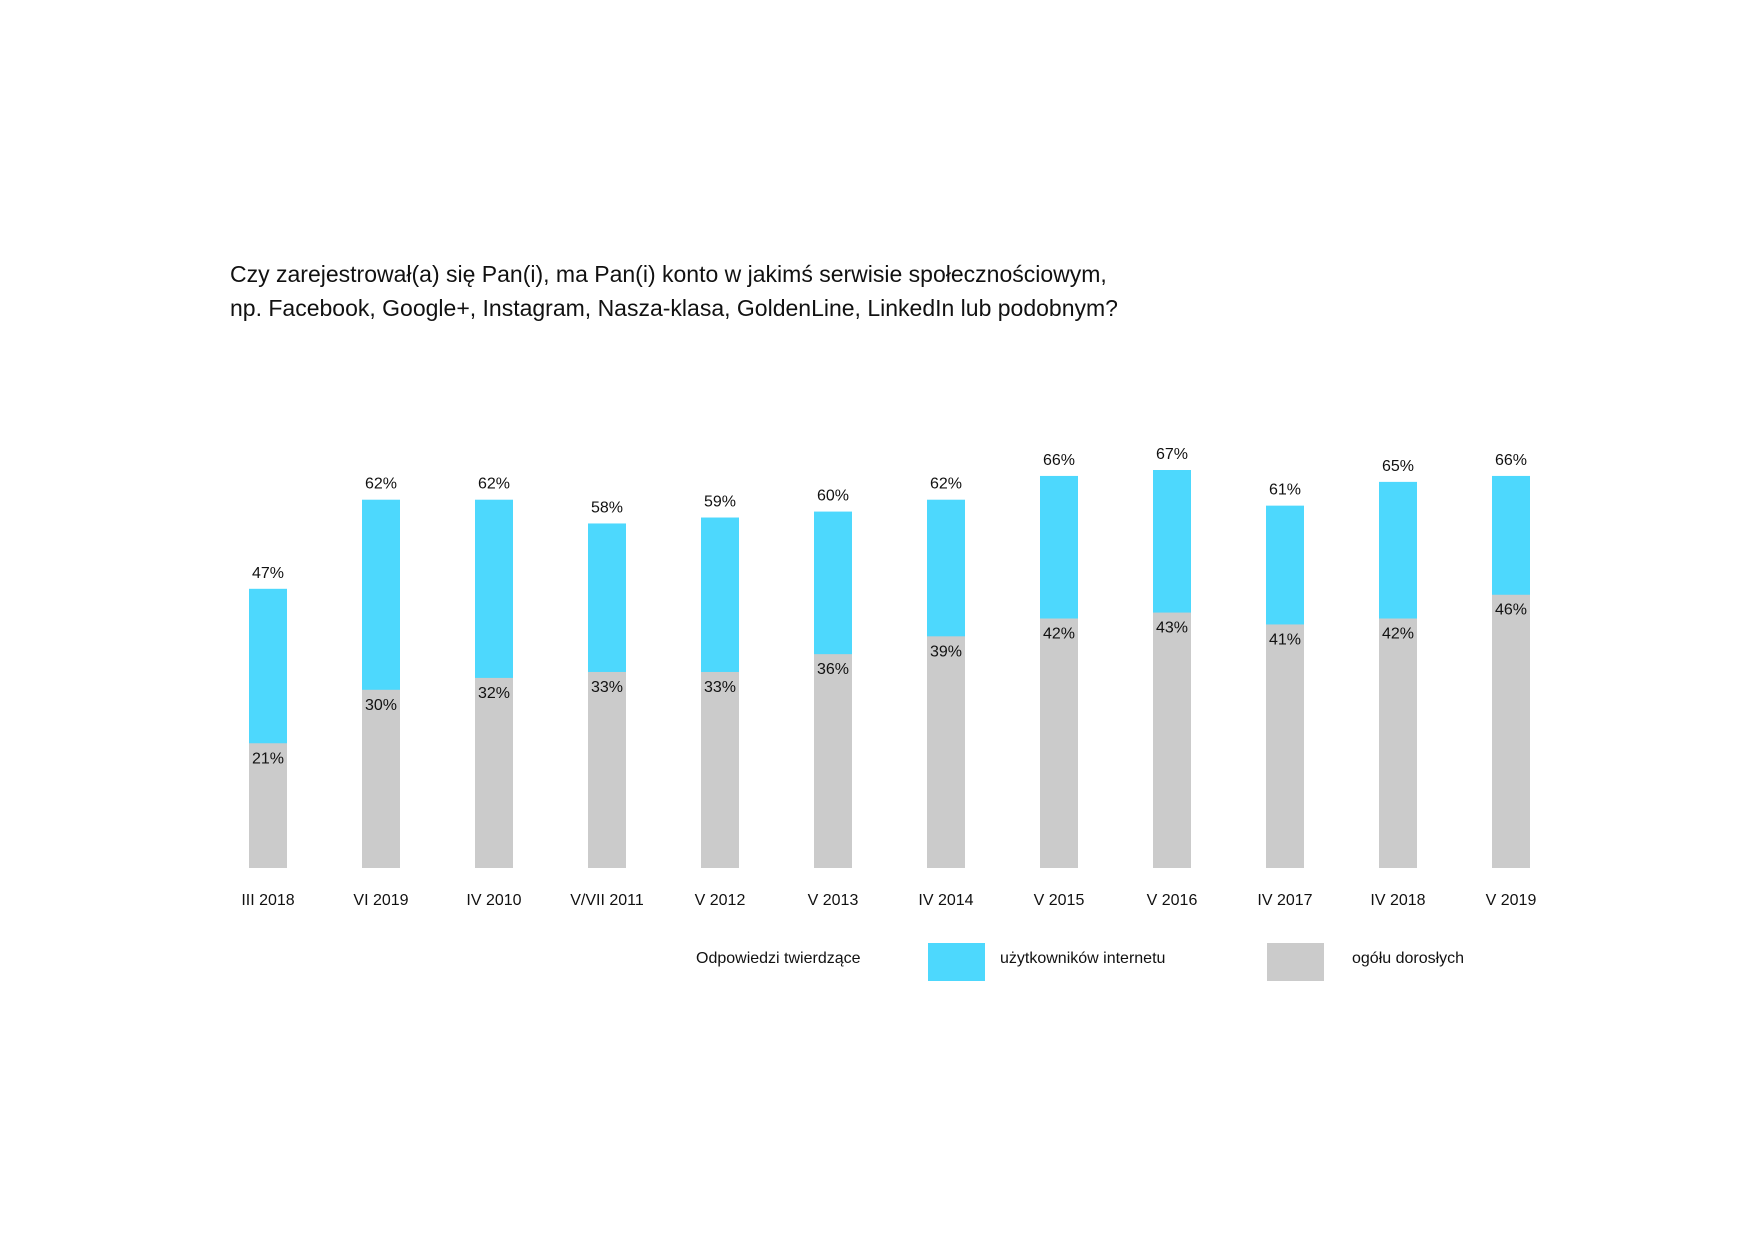 This screenshot has width=1754, height=1240. I want to click on data-label-internet-users: 58%, so click(607, 507).